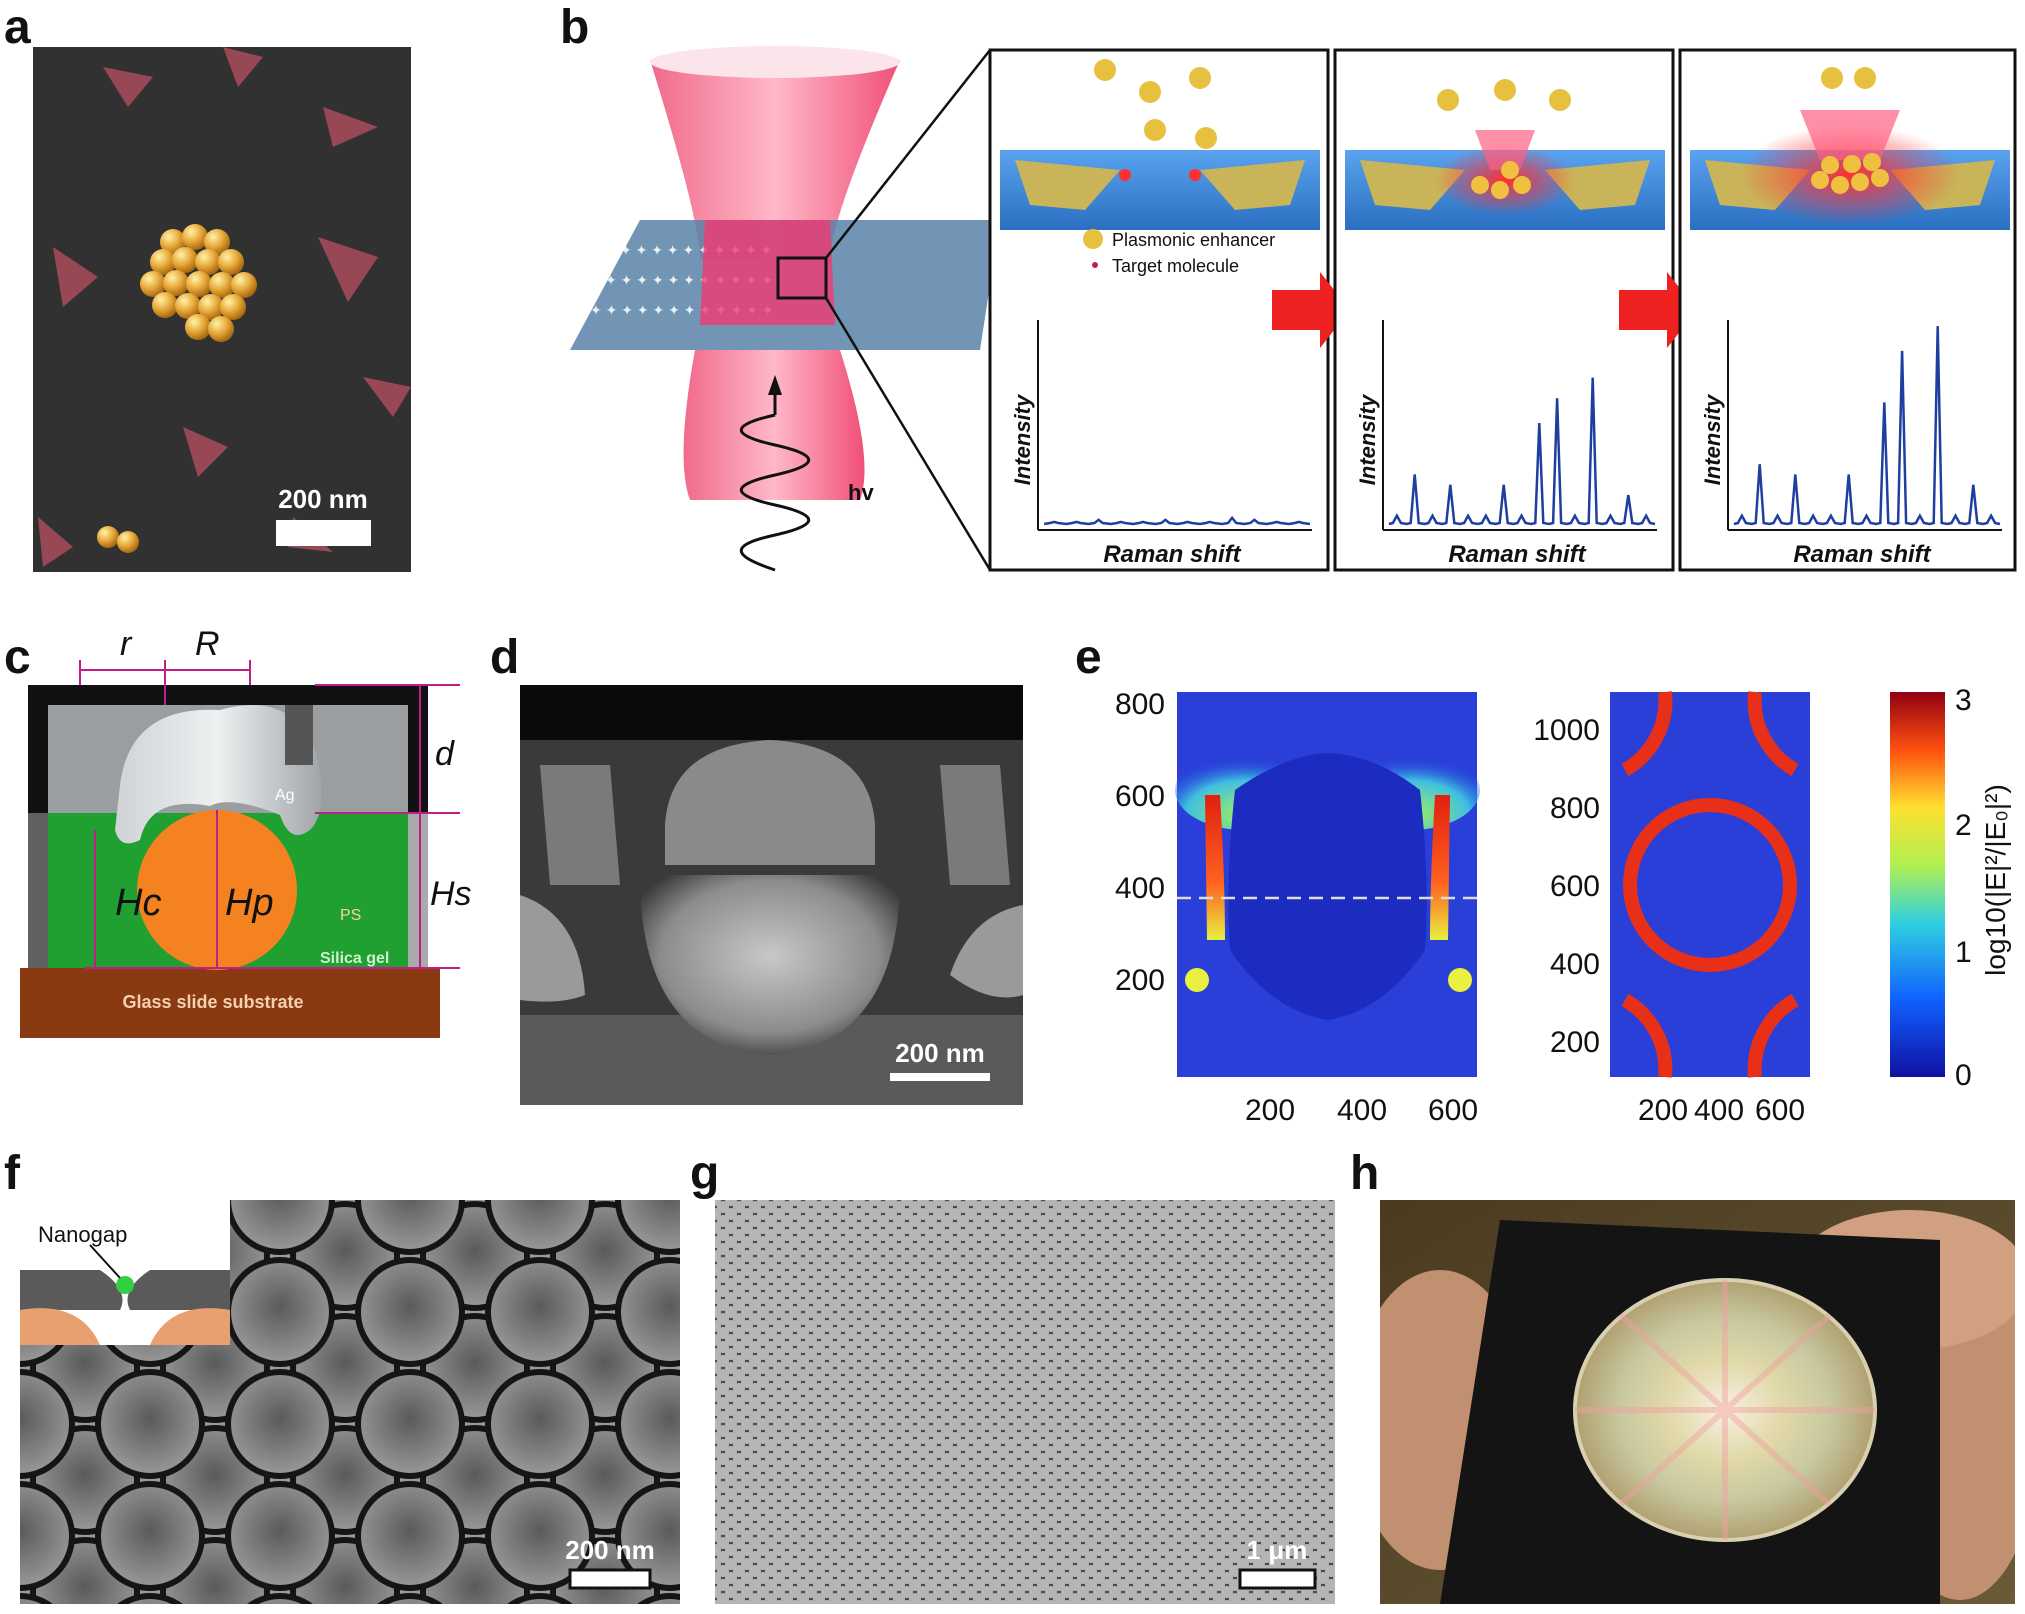  What do you see at coordinates (1847, 310) in the screenshot?
I see `step-box-3: Intensity Raman shift` at bounding box center [1847, 310].